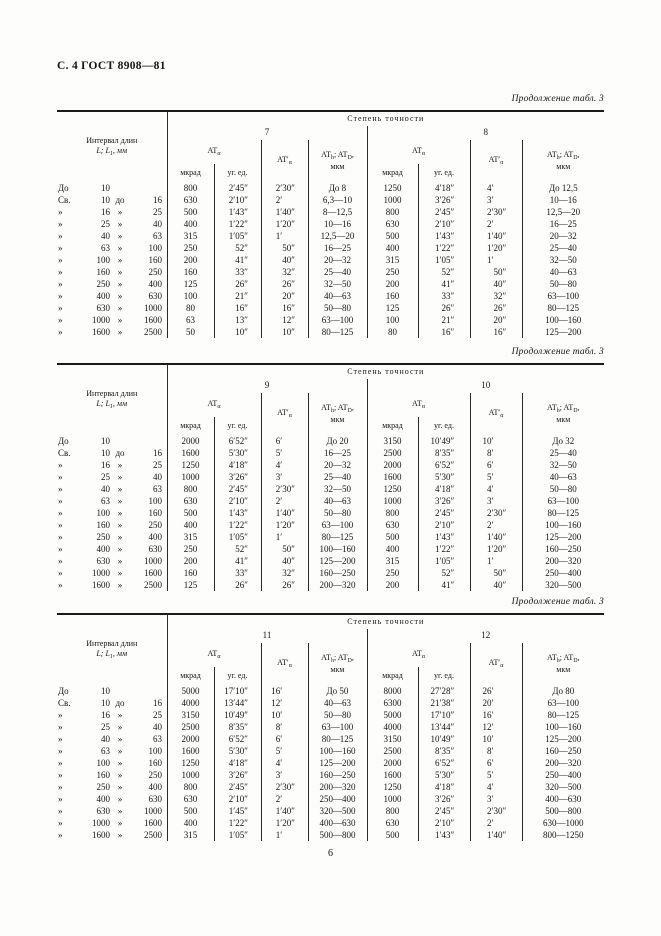 This screenshot has height=936, width=661. What do you see at coordinates (190, 691) in the screenshot?
I see `cell-microrad: 5000` at bounding box center [190, 691].